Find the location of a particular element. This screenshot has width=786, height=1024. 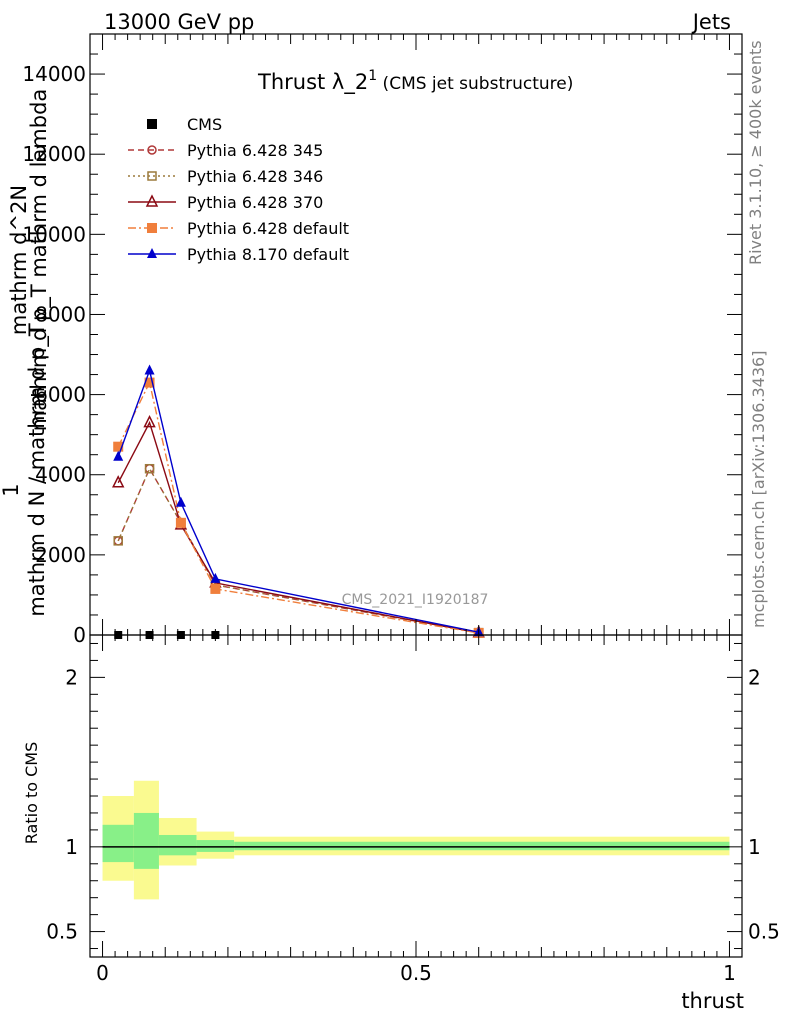

legend-label-2: Pythia 6.428 346 is located at coordinates (255, 176).